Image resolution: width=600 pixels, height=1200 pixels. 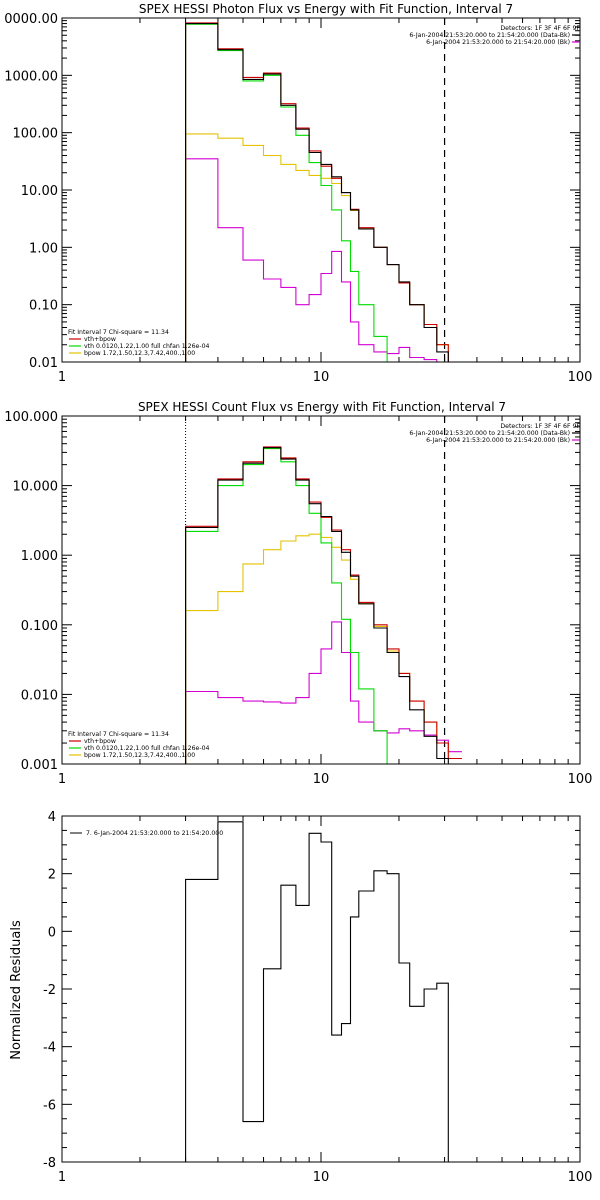 What do you see at coordinates (580, 377) in the screenshot?
I see `panel1-xtick-label: 100` at bounding box center [580, 377].